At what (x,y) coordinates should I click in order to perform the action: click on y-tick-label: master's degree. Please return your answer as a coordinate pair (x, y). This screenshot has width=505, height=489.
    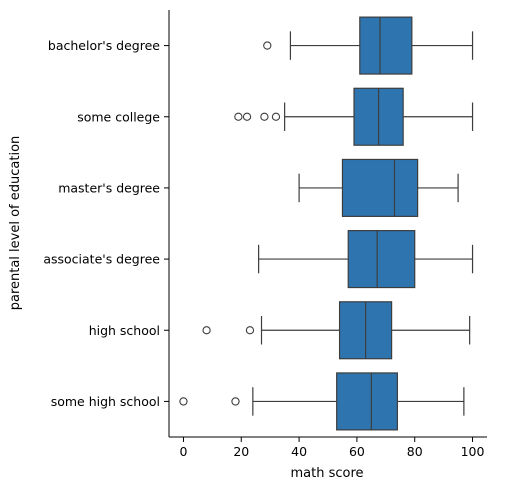
    Looking at the image, I should click on (109, 187).